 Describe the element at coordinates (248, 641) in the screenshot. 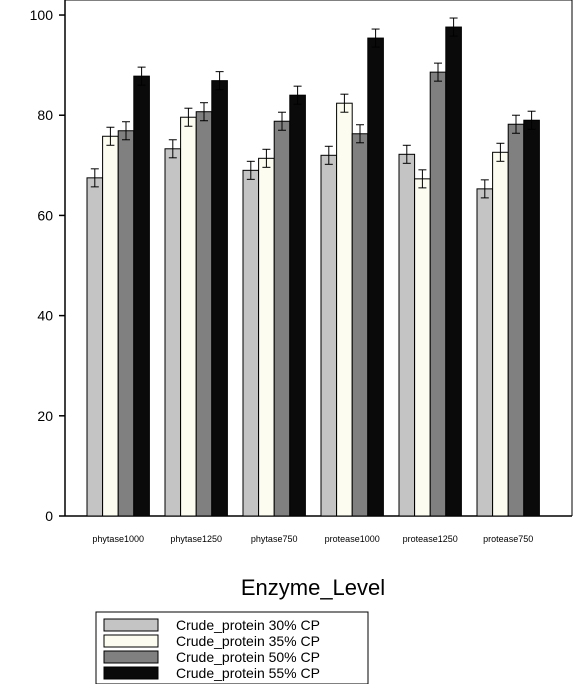

I see `legend-label: Crude_protein 35% CP` at that location.